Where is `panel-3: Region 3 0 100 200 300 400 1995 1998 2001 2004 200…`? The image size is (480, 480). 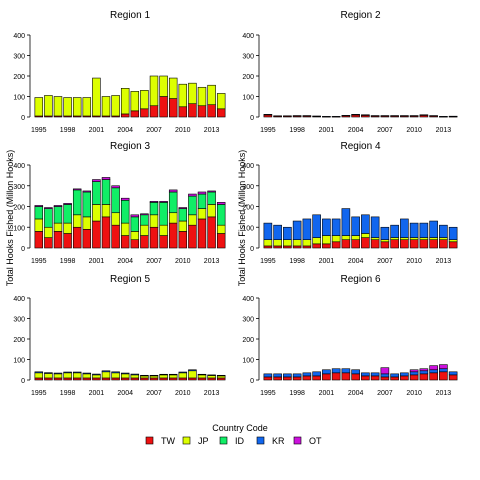
panel-3: Region 3 0 100 200 300 400 1995 1998 2001 2004 200… is located at coordinates (119, 203).